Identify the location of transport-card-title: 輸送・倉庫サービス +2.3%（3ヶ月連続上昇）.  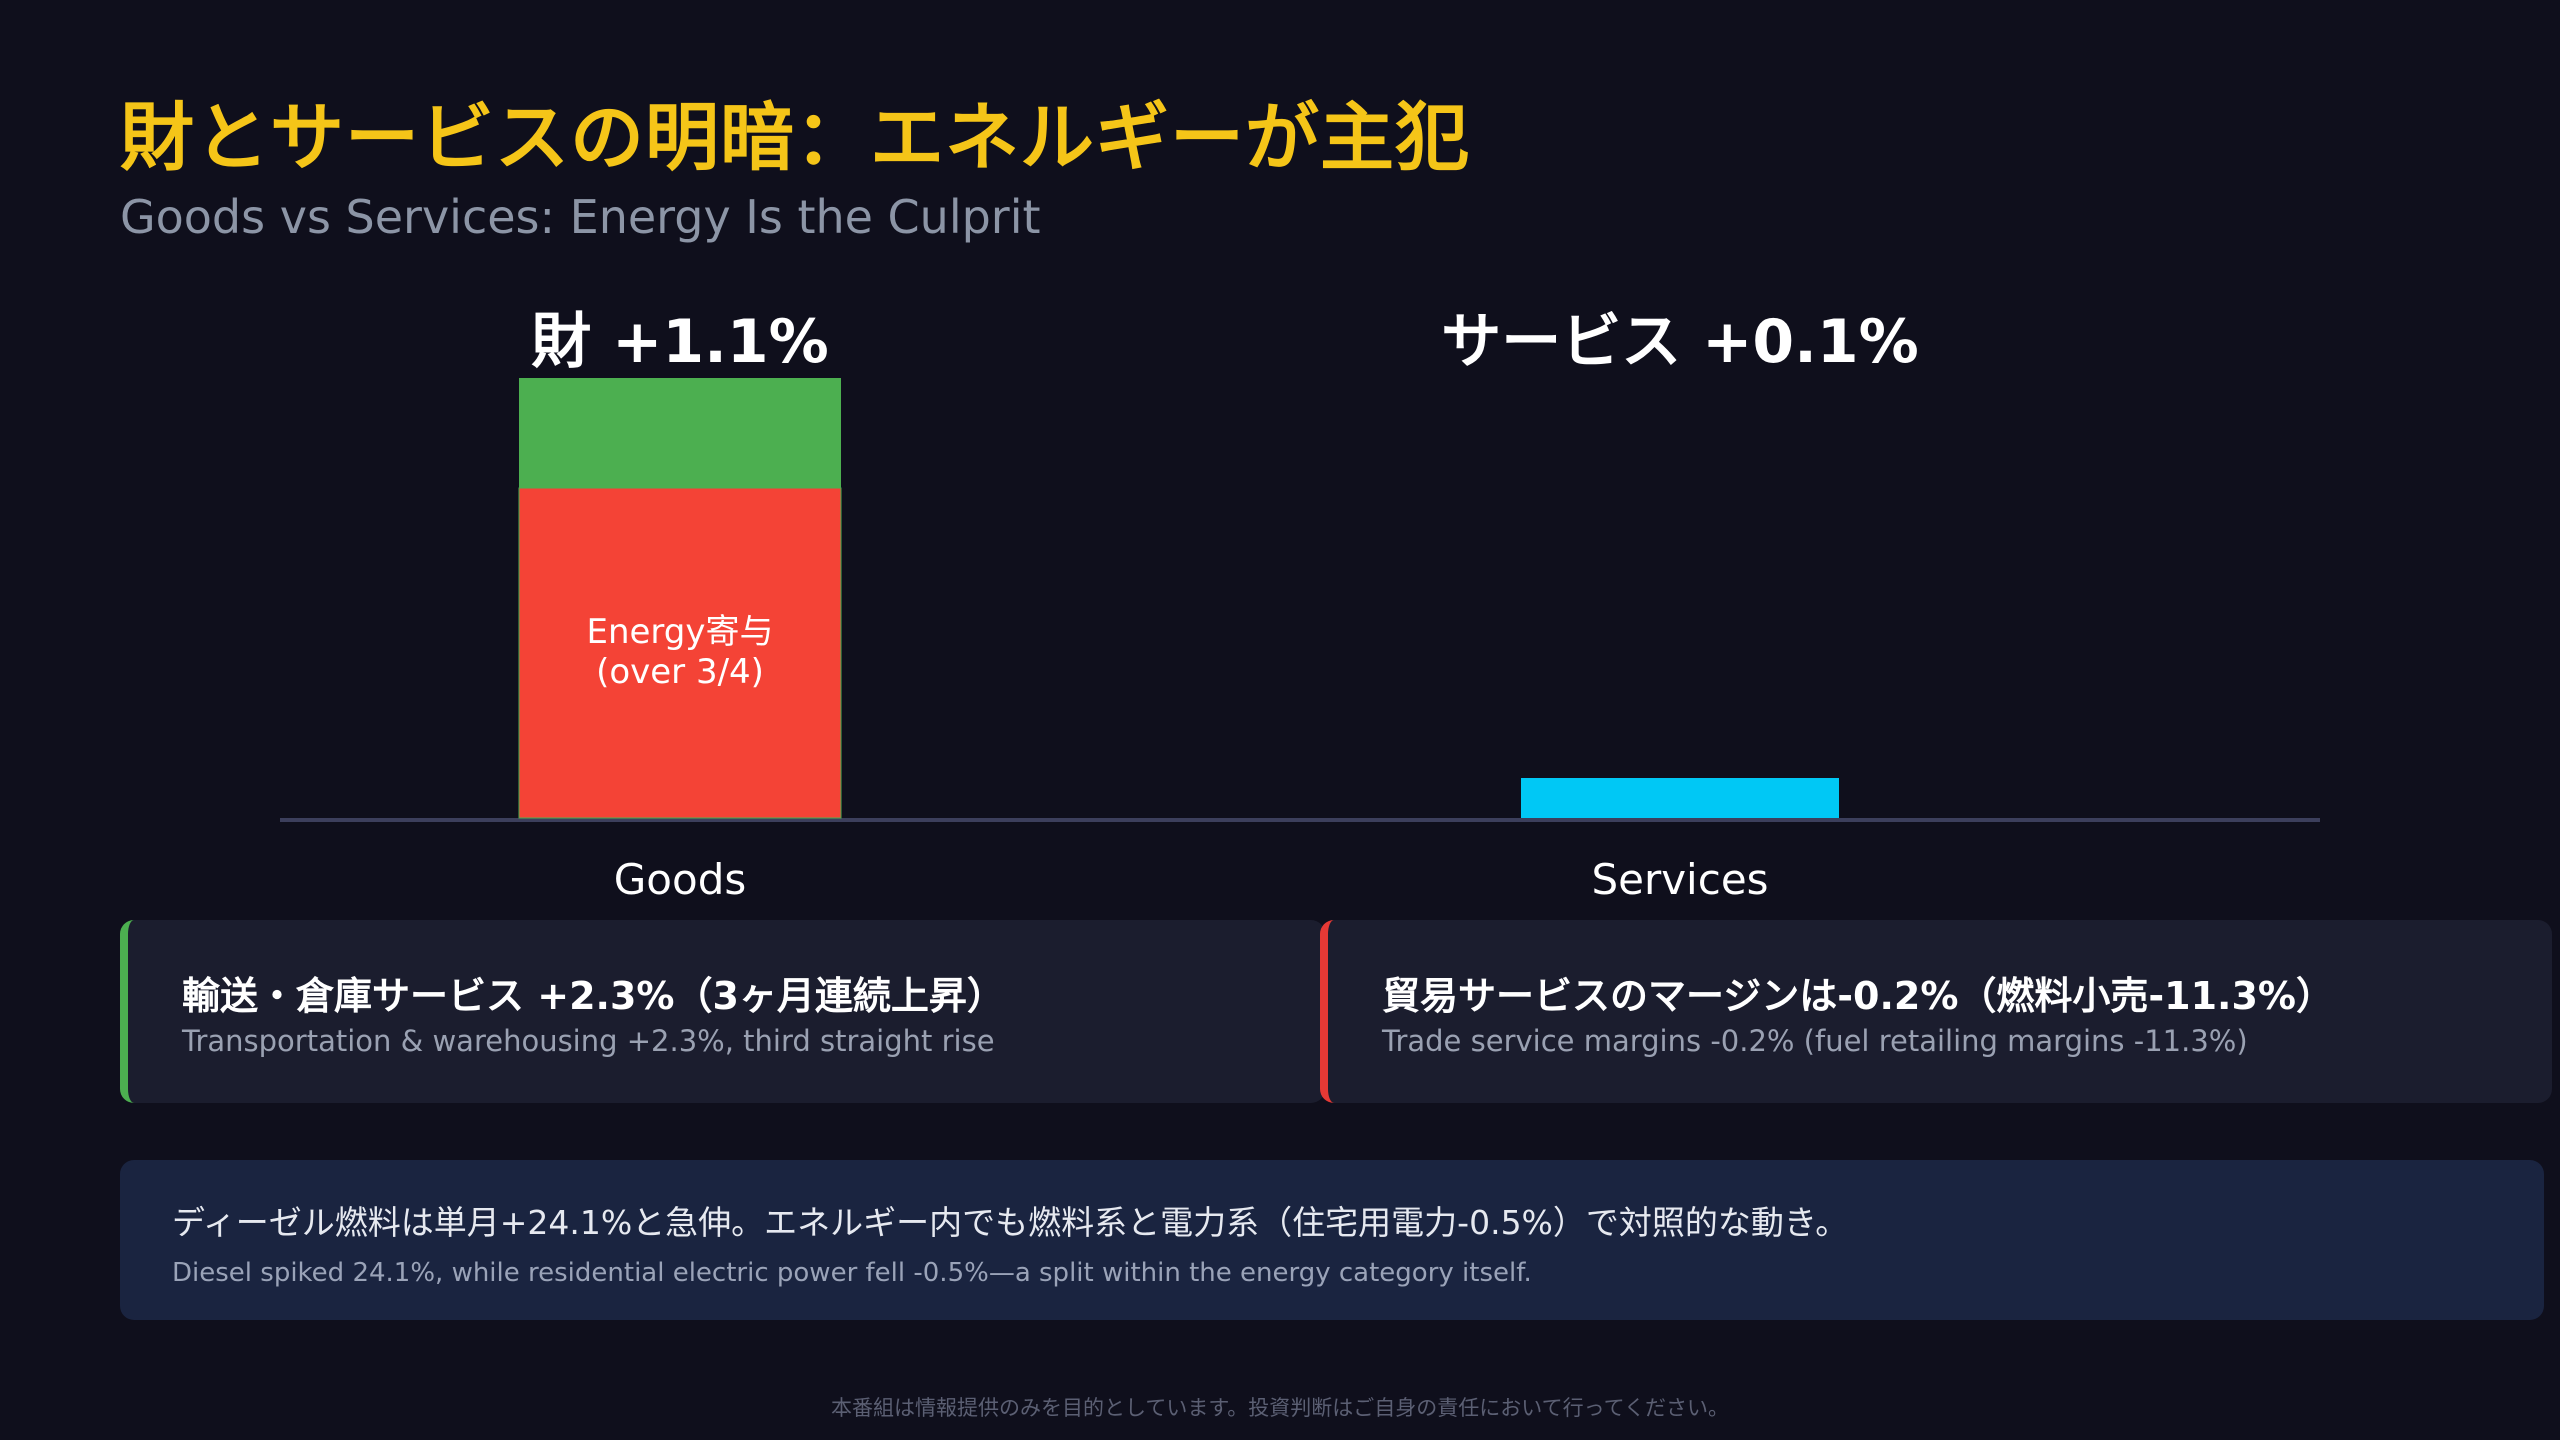
(593, 996).